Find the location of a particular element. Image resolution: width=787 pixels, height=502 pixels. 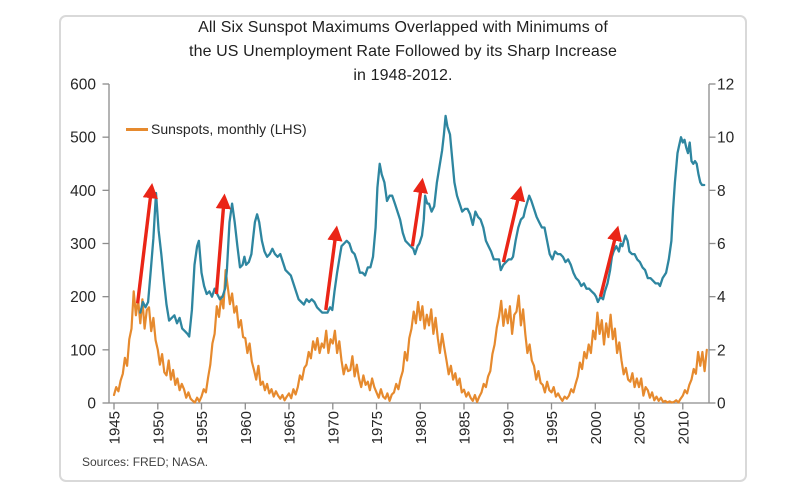

x-tick-label: 1945 is located at coordinates (115, 427).